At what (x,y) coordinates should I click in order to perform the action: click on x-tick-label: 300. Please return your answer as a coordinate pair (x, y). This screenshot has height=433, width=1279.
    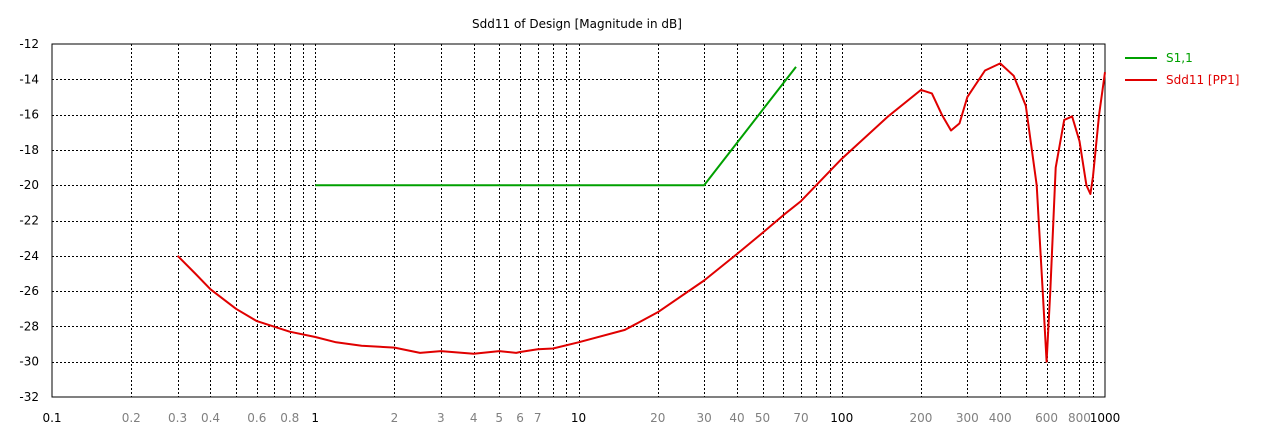
    Looking at the image, I should click on (967, 418).